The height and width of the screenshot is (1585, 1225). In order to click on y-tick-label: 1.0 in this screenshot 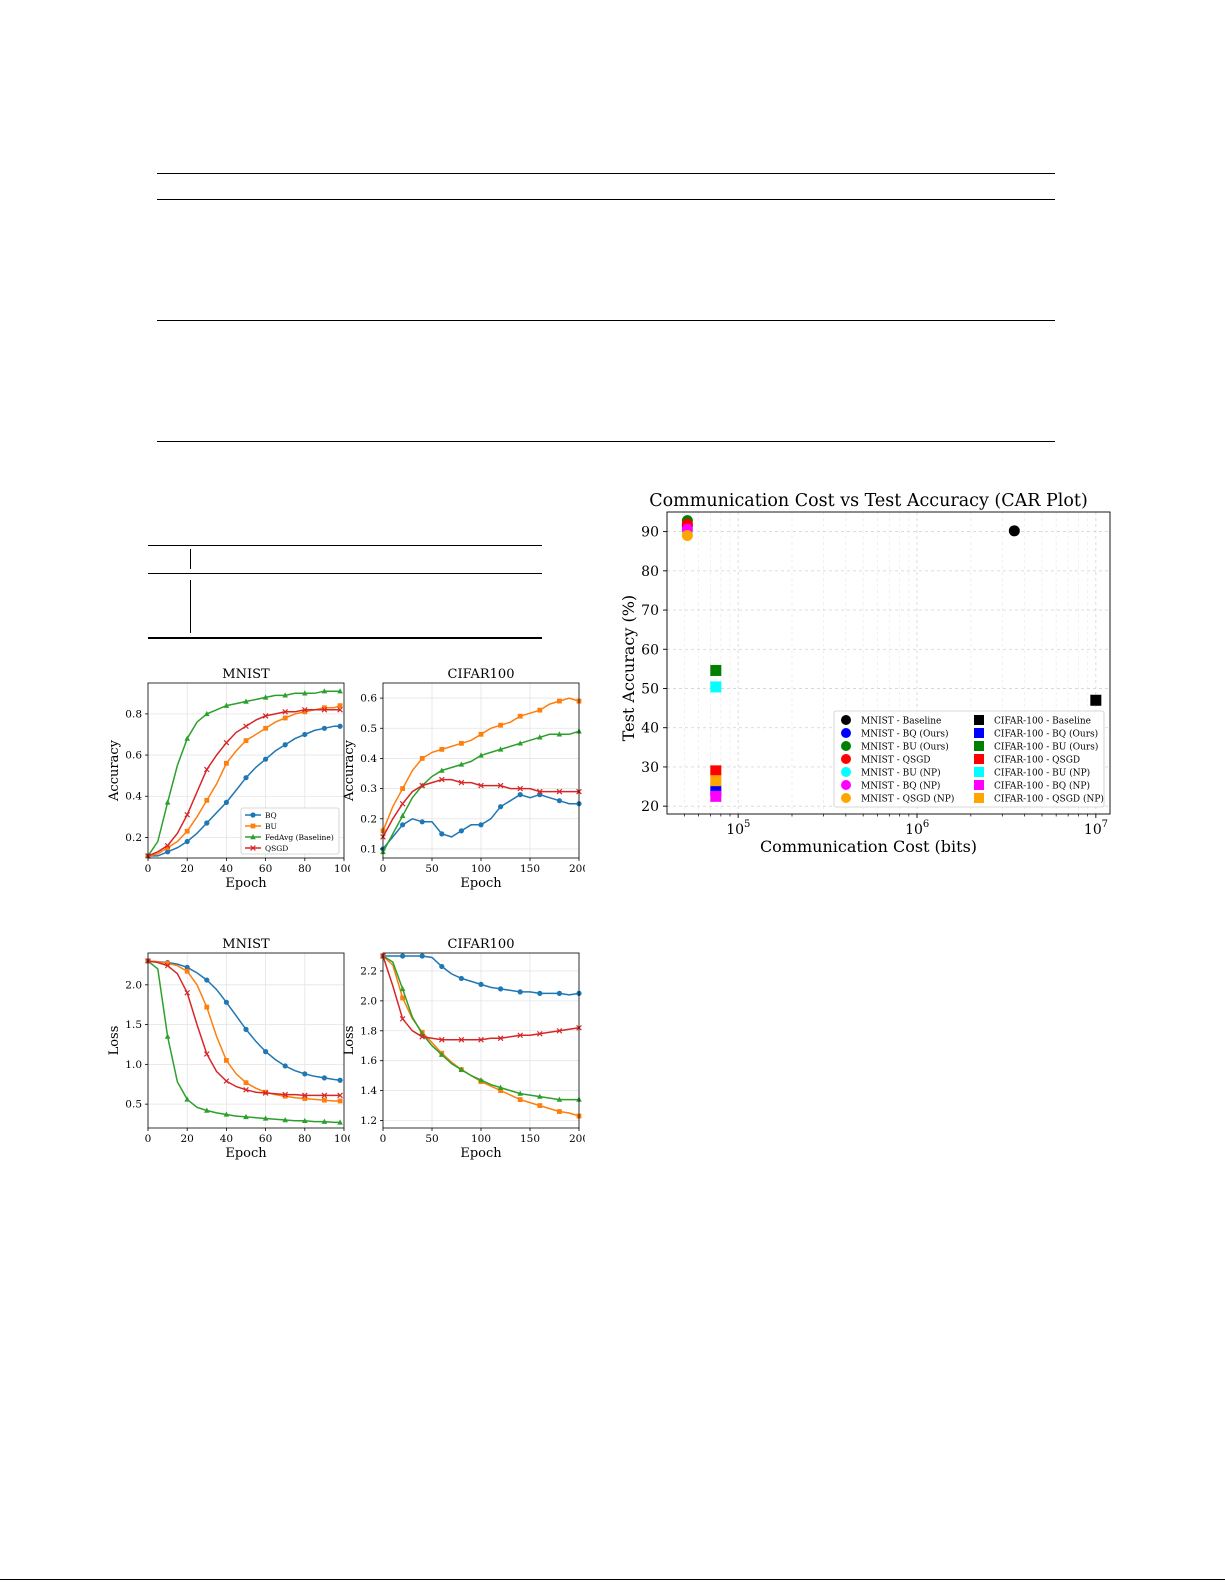, I will do `click(133, 1065)`.